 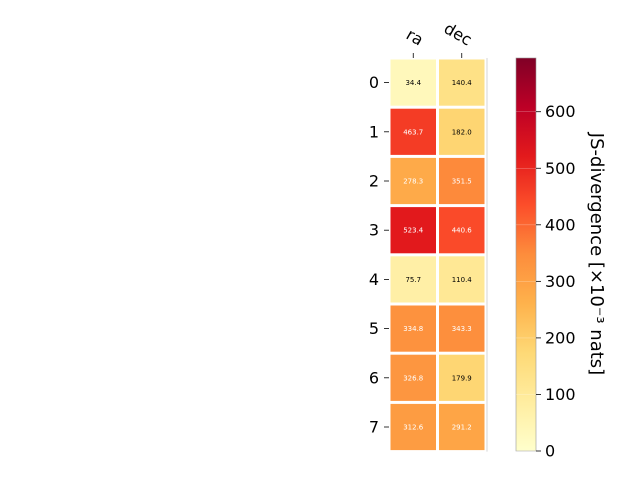 I want to click on cell-value-label: 182.0, so click(x=462, y=132).